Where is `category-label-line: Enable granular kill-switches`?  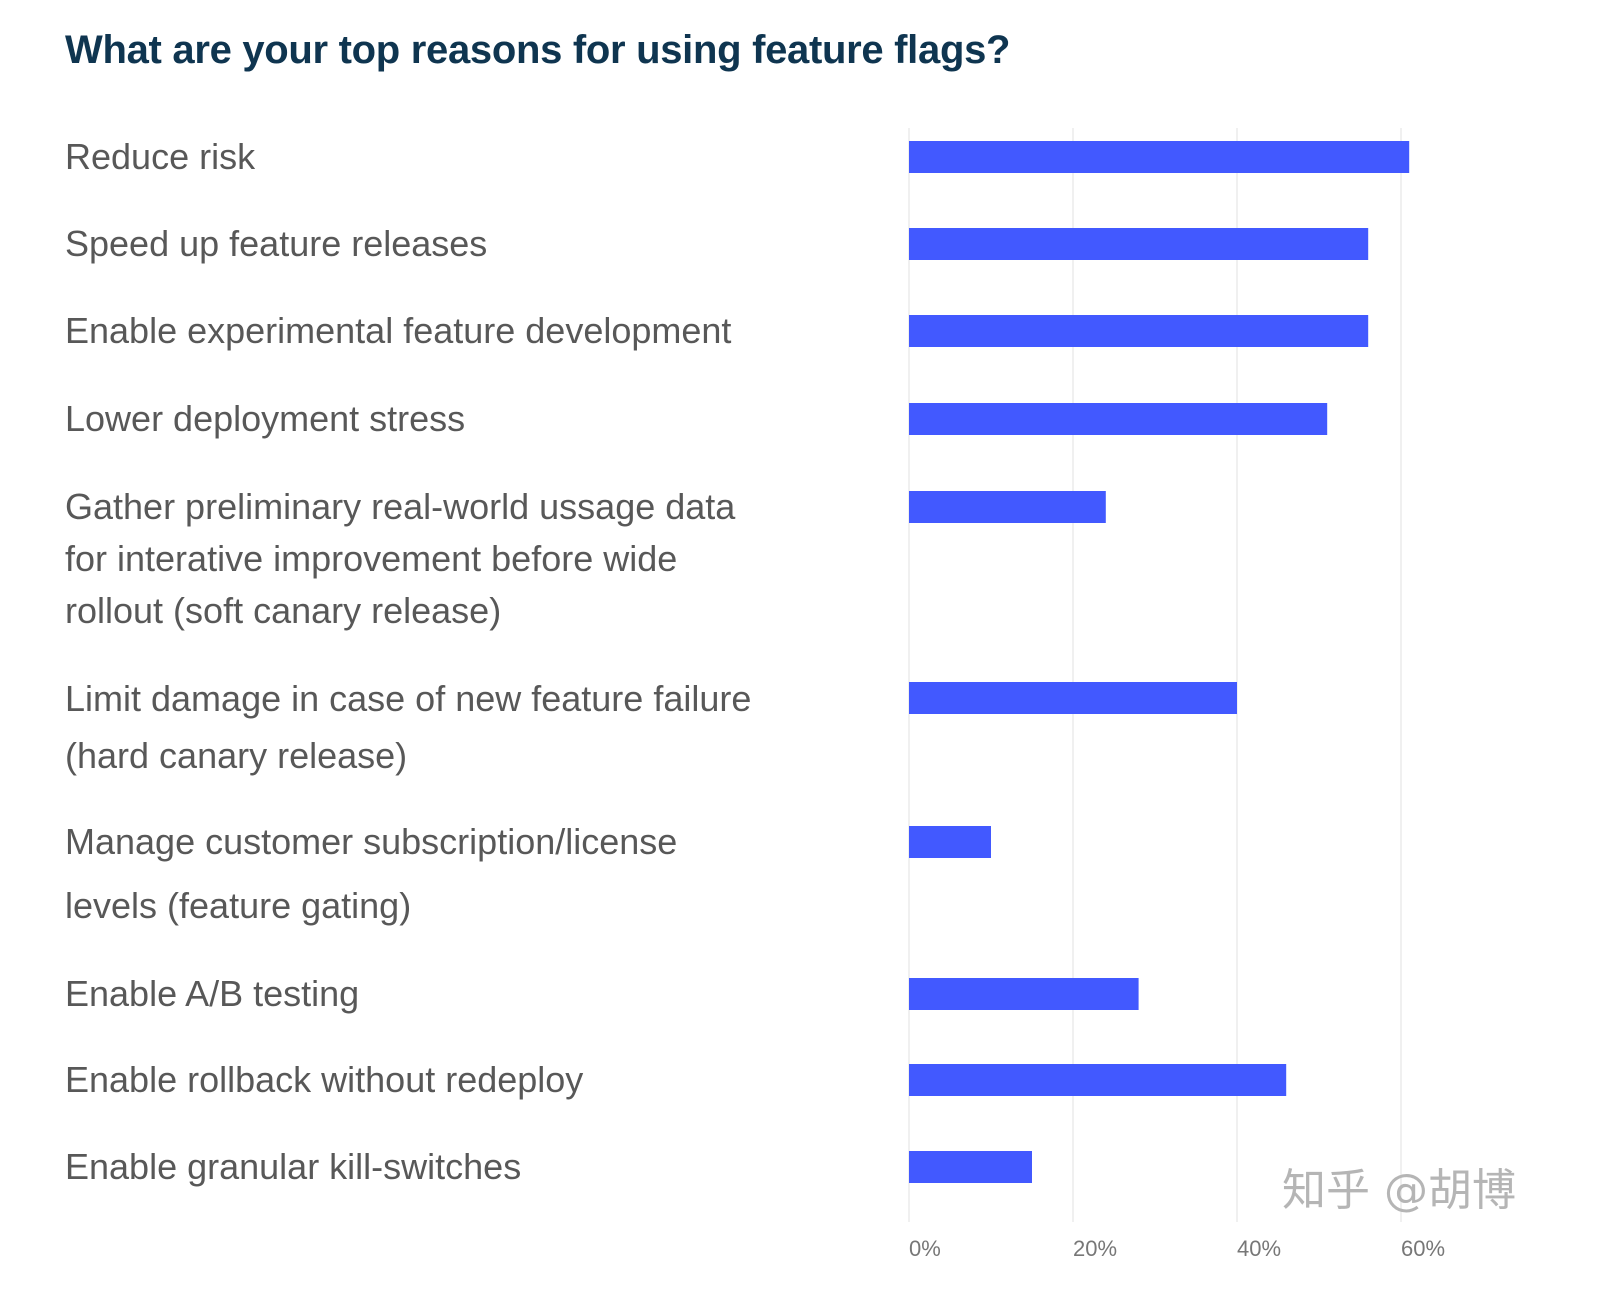
category-label-line: Enable granular kill-switches is located at coordinates (293, 1166).